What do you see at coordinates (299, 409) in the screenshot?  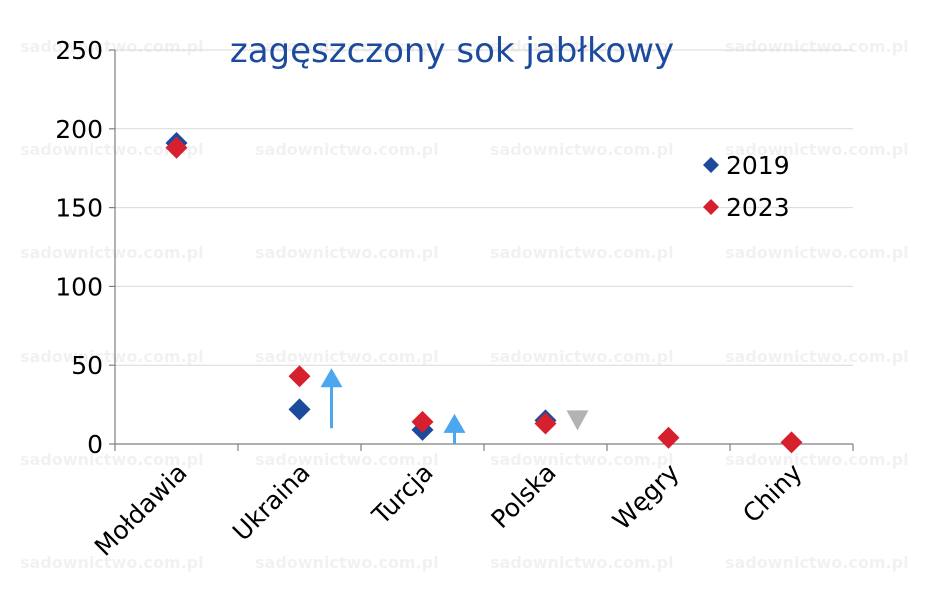 I see `data-point-2019` at bounding box center [299, 409].